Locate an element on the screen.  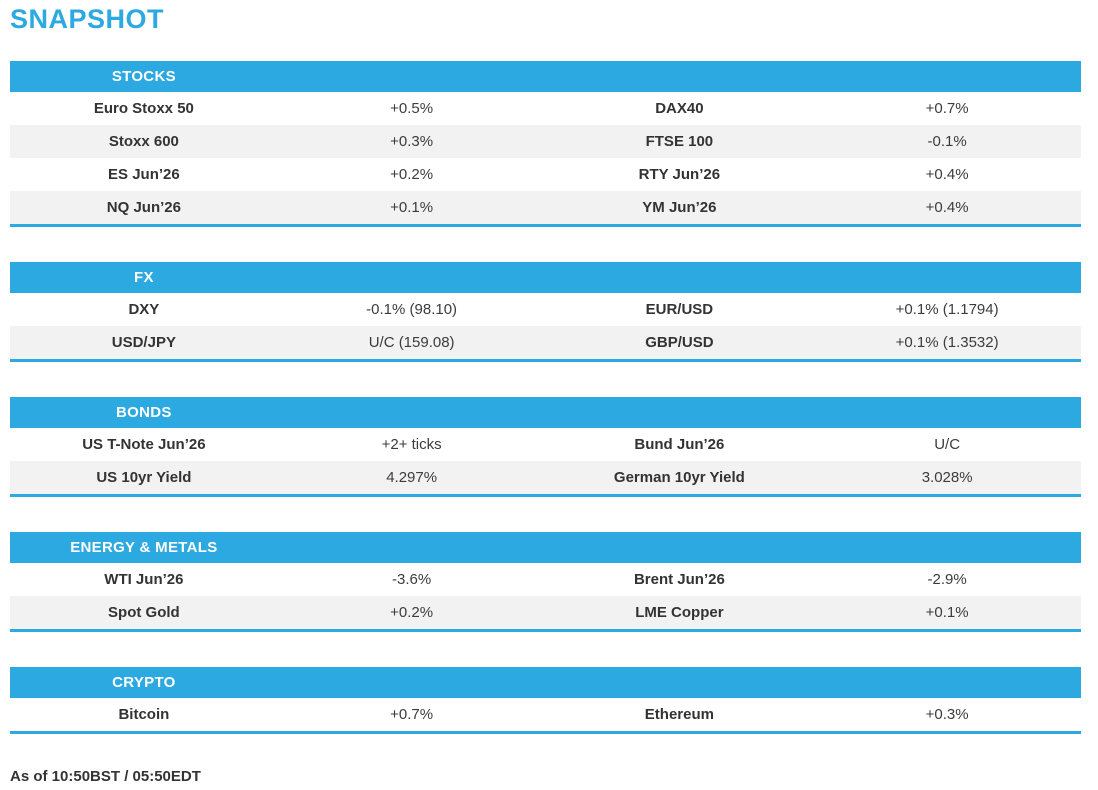
instrument-label: Euro Stoxx 50 is located at coordinates (143, 108).